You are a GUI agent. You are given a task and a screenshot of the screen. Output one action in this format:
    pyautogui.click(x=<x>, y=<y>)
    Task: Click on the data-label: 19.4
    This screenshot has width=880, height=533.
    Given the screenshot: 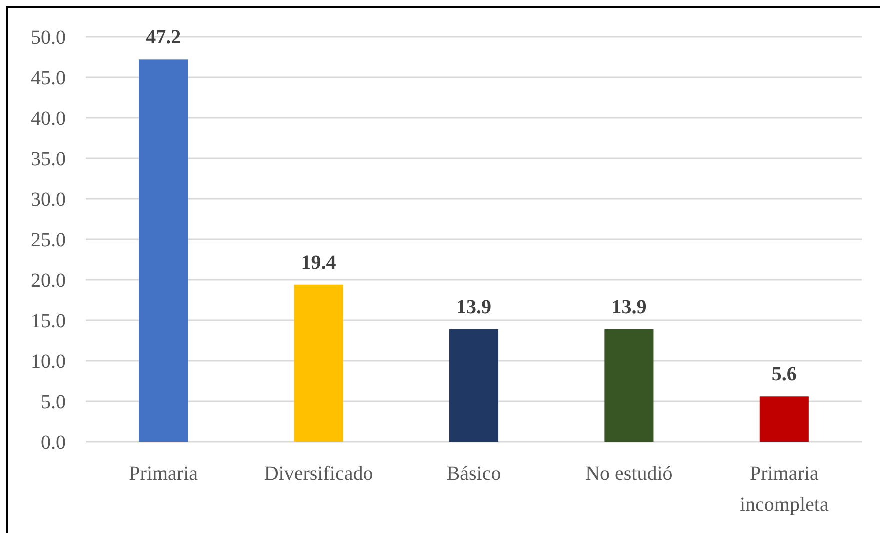 What is the action you would take?
    pyautogui.click(x=318, y=263)
    